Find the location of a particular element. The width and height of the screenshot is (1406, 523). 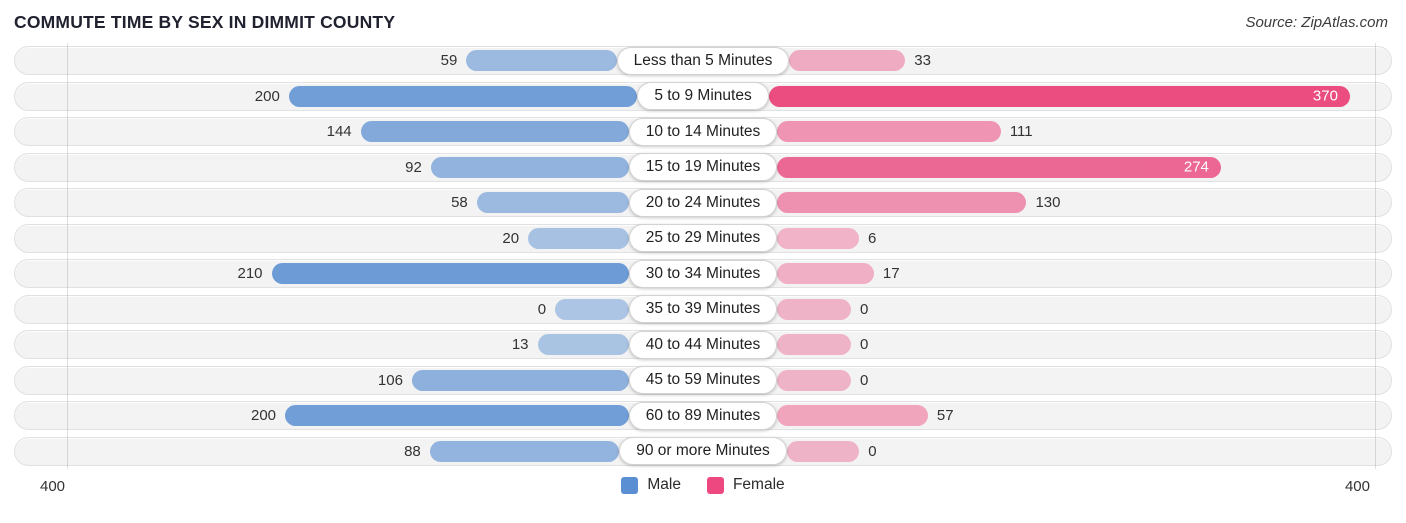

female-legend-label: Female is located at coordinates (758, 484).